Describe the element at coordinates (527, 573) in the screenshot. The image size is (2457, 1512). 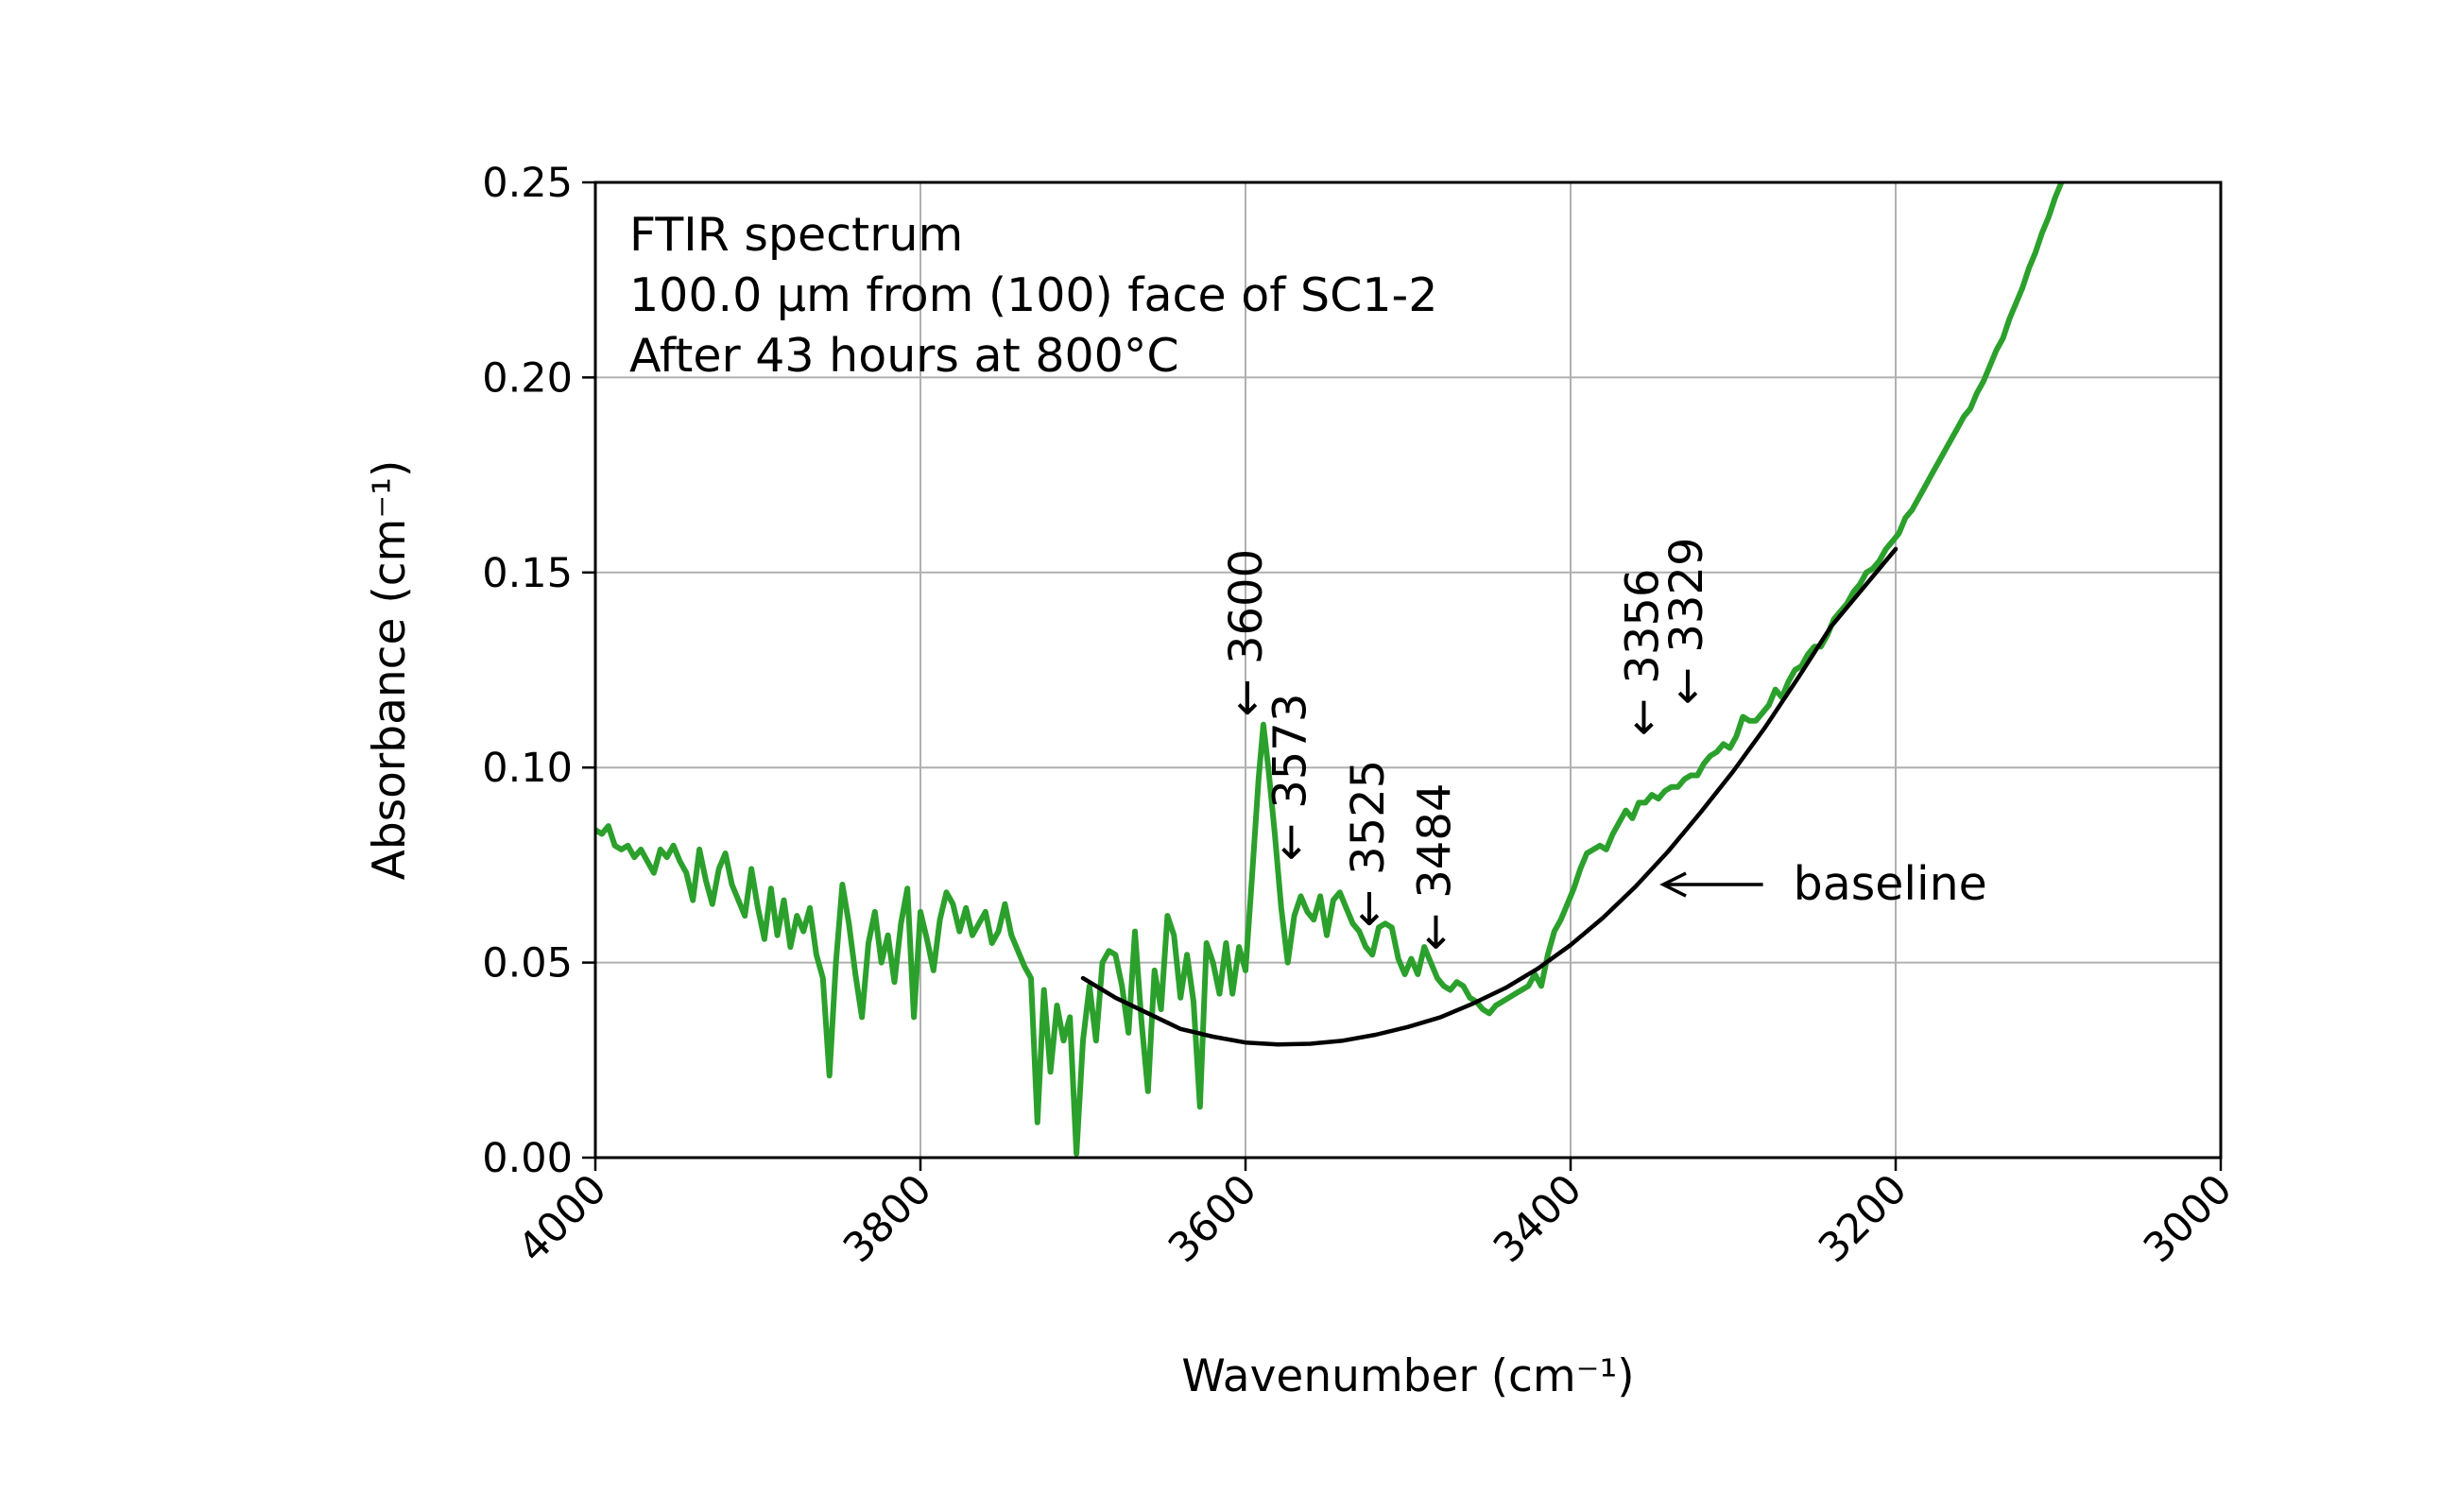
I see `y-tick-label-0.15: 0.15` at that location.